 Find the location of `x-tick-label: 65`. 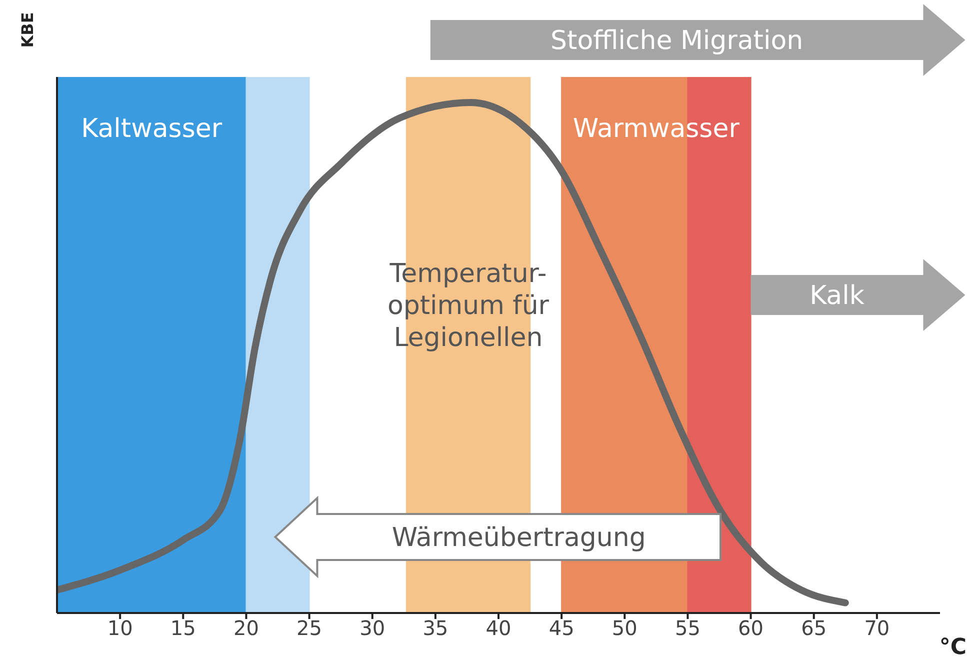

x-tick-label: 65 is located at coordinates (814, 628).